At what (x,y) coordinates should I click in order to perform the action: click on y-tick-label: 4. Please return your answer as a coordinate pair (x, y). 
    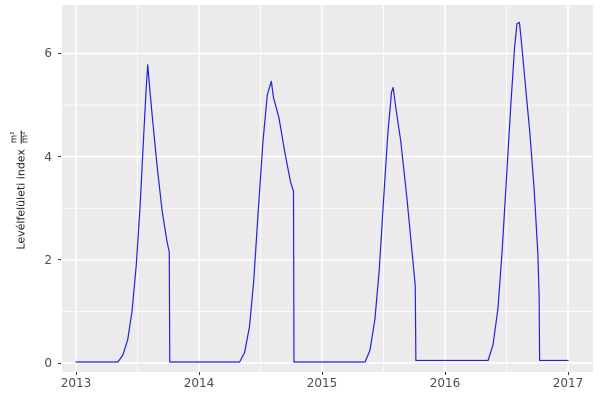
    Looking at the image, I should click on (48, 156).